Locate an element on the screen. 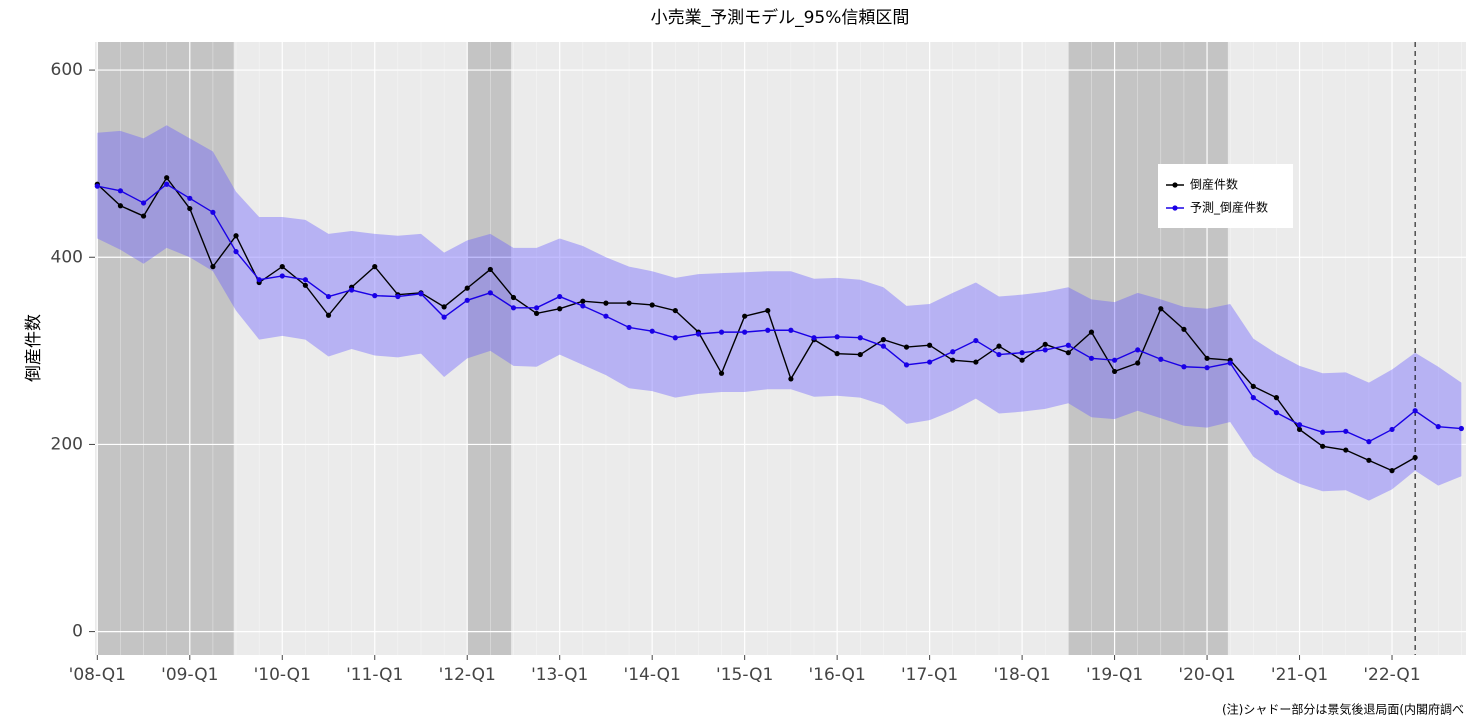  x-tick-label: '14-Q1 is located at coordinates (652, 675).